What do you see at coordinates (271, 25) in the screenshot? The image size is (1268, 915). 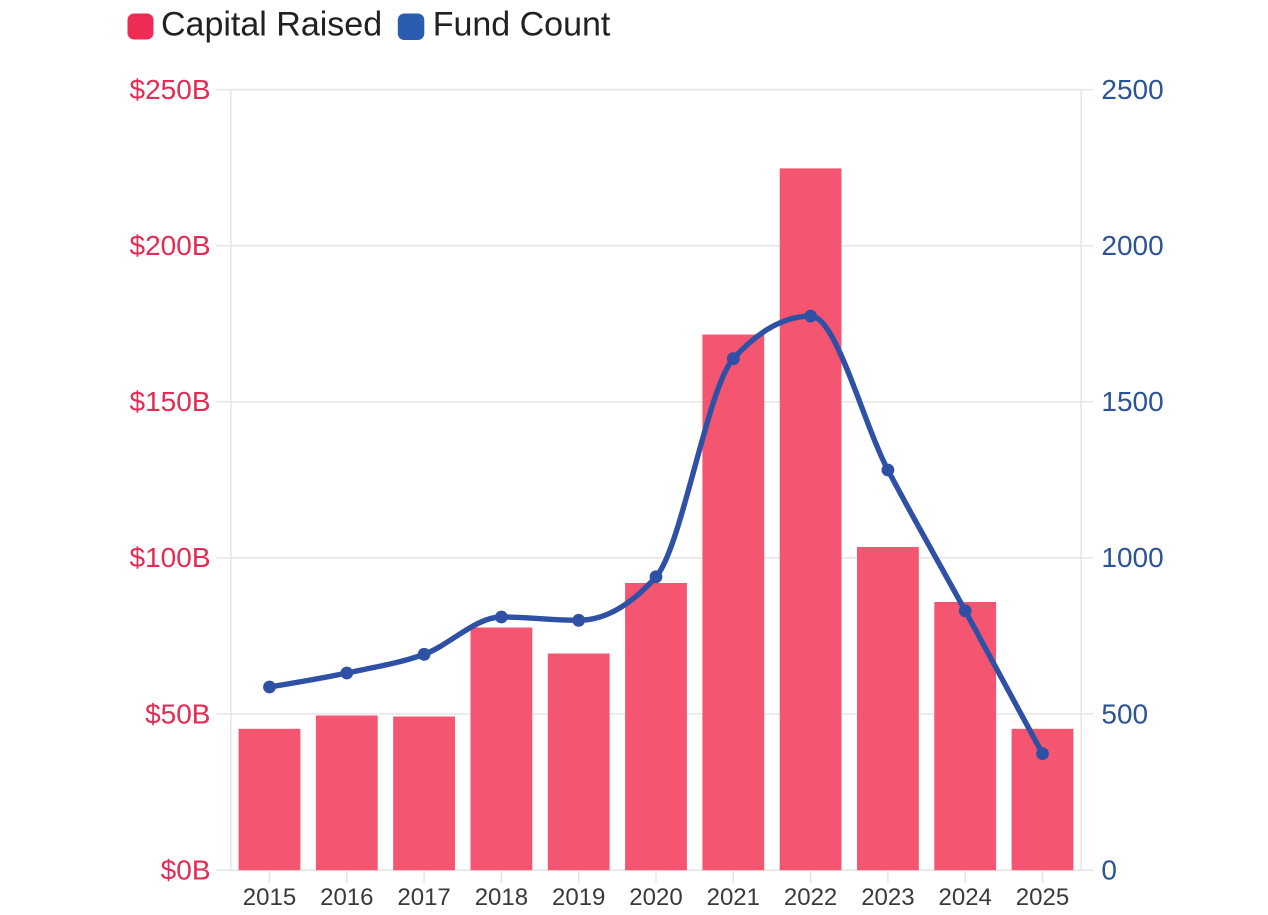 I see `svg-text: Capital Raised` at bounding box center [271, 25].